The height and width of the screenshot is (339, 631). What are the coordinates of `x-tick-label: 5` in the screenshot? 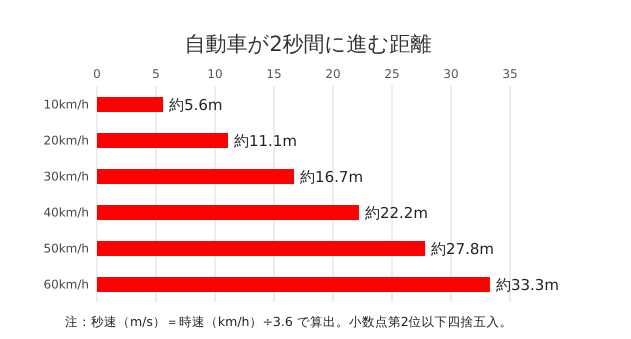 It's located at (156, 74).